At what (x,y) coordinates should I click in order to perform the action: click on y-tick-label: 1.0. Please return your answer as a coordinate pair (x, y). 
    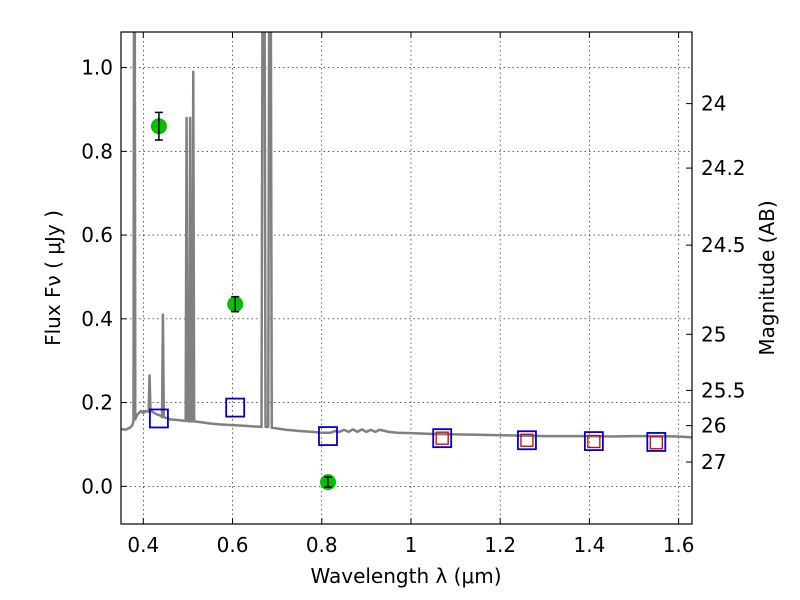
    Looking at the image, I should click on (97, 68).